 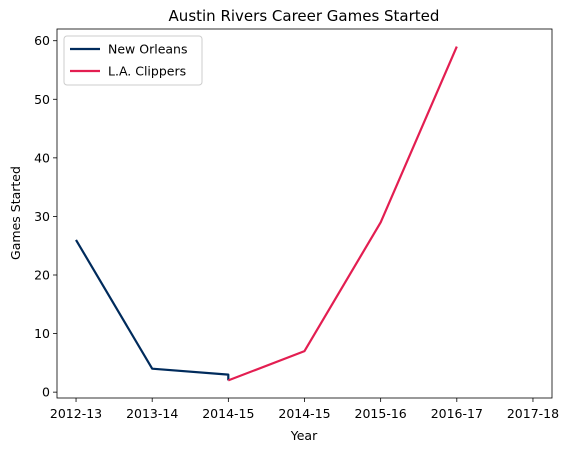 What do you see at coordinates (42, 275) in the screenshot?
I see `y-tick-label: 20` at bounding box center [42, 275].